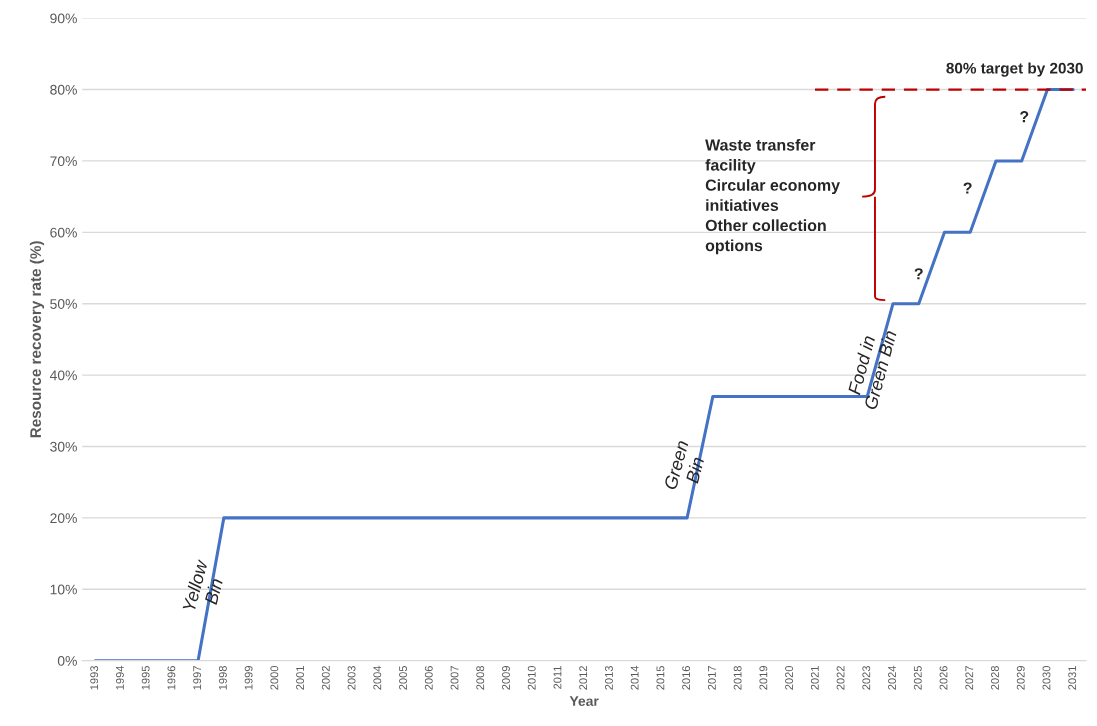 This screenshot has width=1097, height=726. What do you see at coordinates (583, 678) in the screenshot?
I see `x-tick-label: 2012` at bounding box center [583, 678].